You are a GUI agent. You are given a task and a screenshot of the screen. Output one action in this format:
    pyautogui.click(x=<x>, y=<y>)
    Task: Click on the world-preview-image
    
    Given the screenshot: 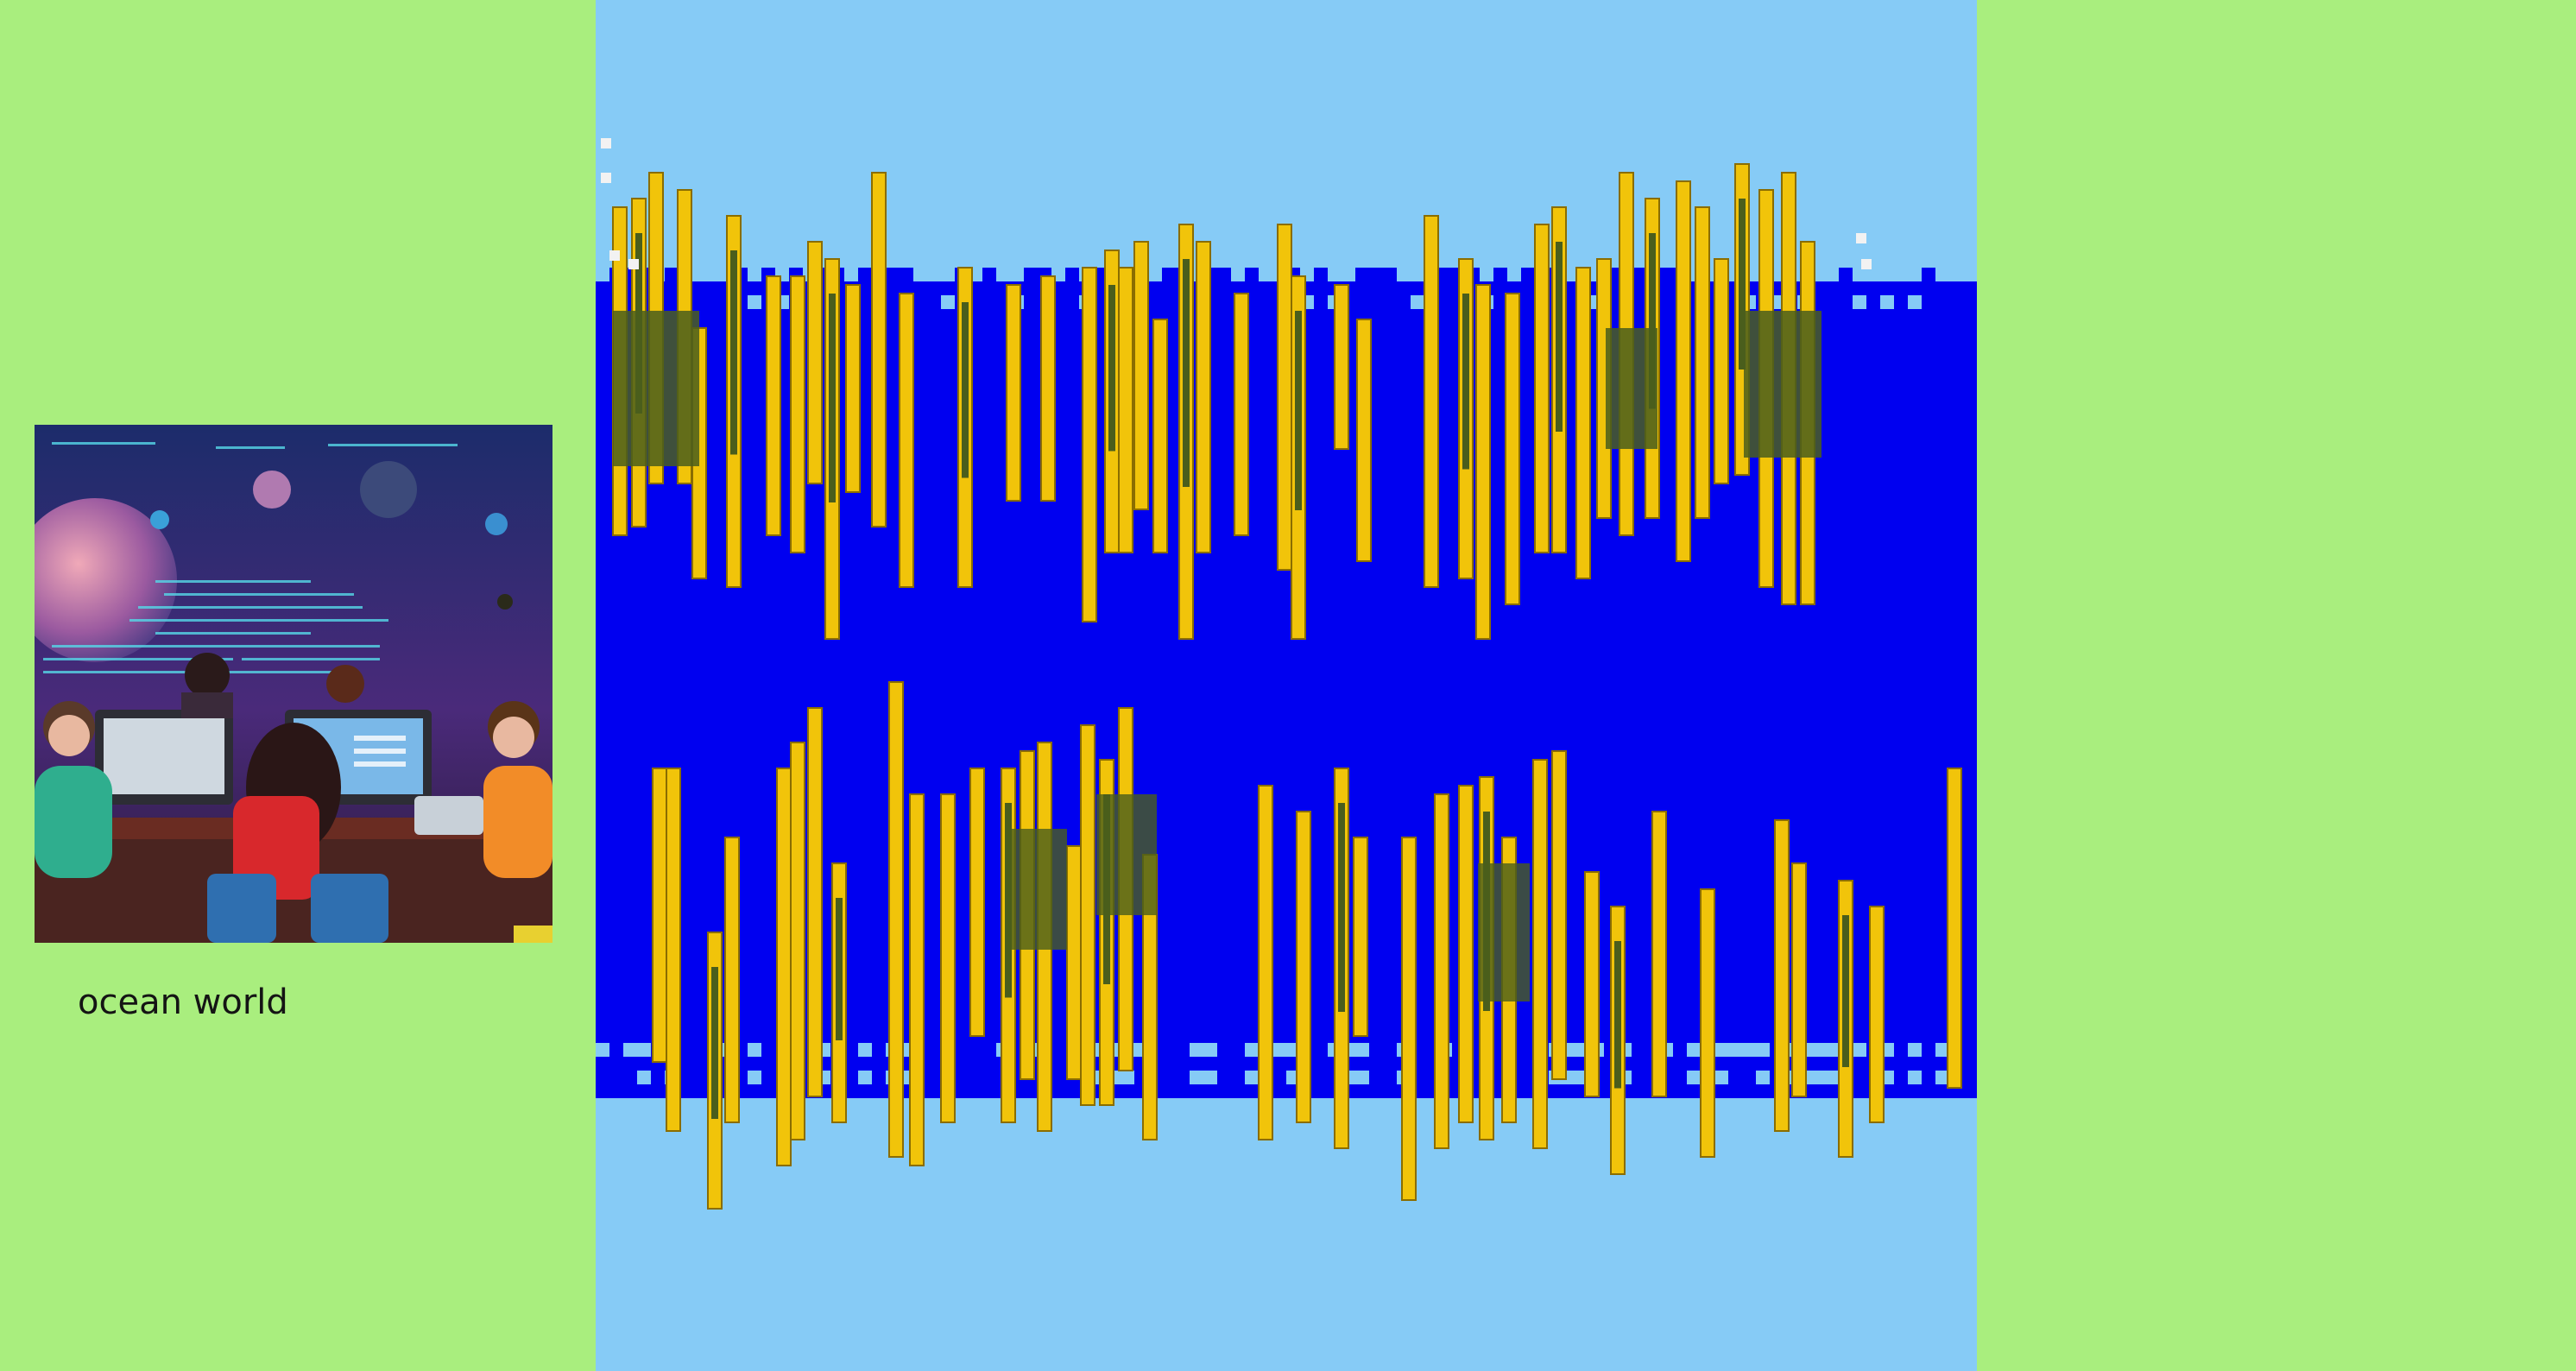 What is the action you would take?
    pyautogui.click(x=293, y=684)
    